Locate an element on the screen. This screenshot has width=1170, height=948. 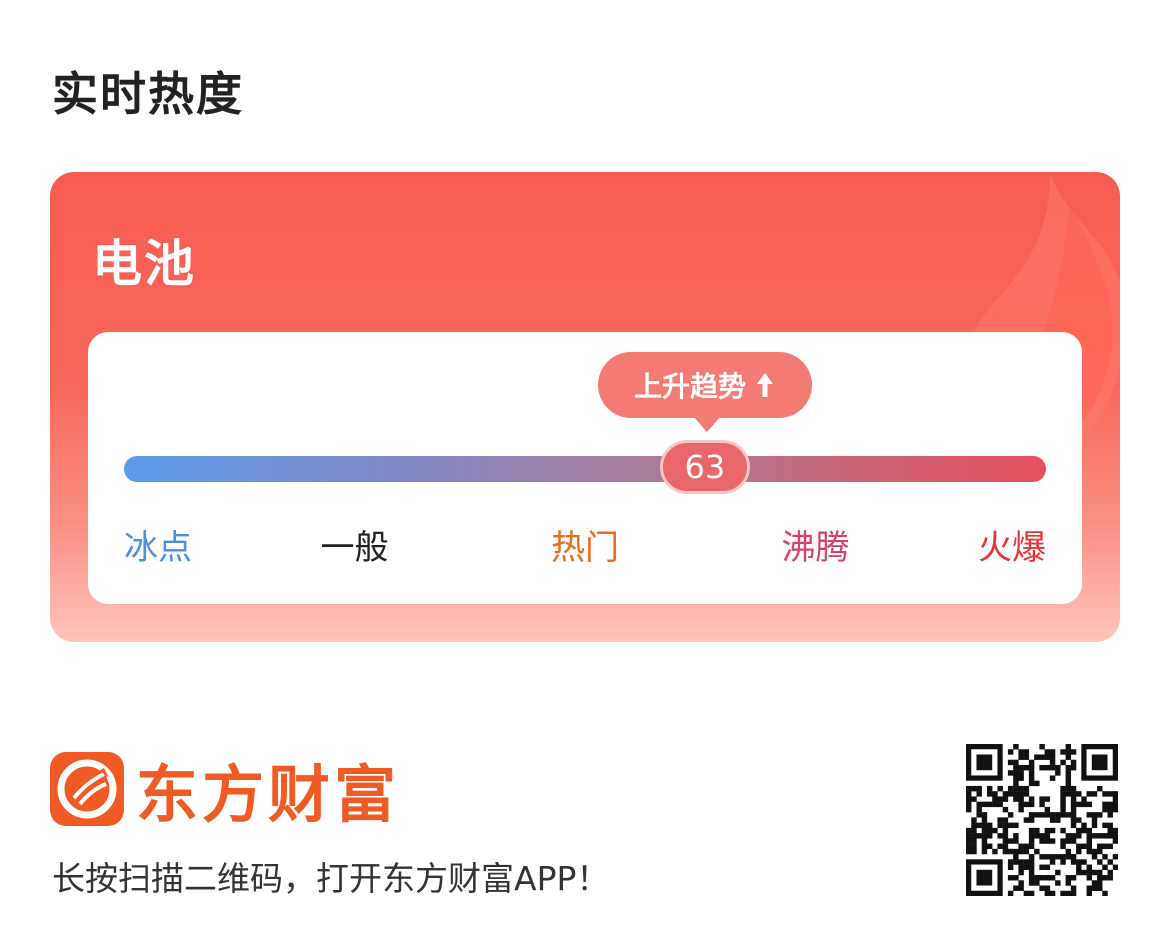
heat-score-indicator: 63 is located at coordinates (704, 467).